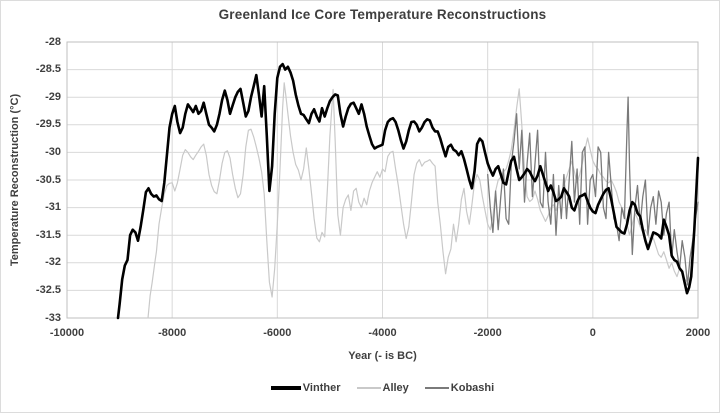 The image size is (720, 413). Describe the element at coordinates (395, 388) in the screenshot. I see `legend-label-alley: Alley` at that location.